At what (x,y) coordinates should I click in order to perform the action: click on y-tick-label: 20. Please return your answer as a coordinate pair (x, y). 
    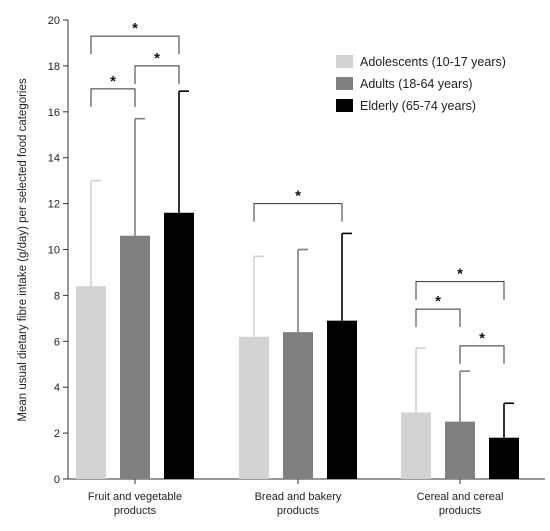
    Looking at the image, I should click on (54, 21).